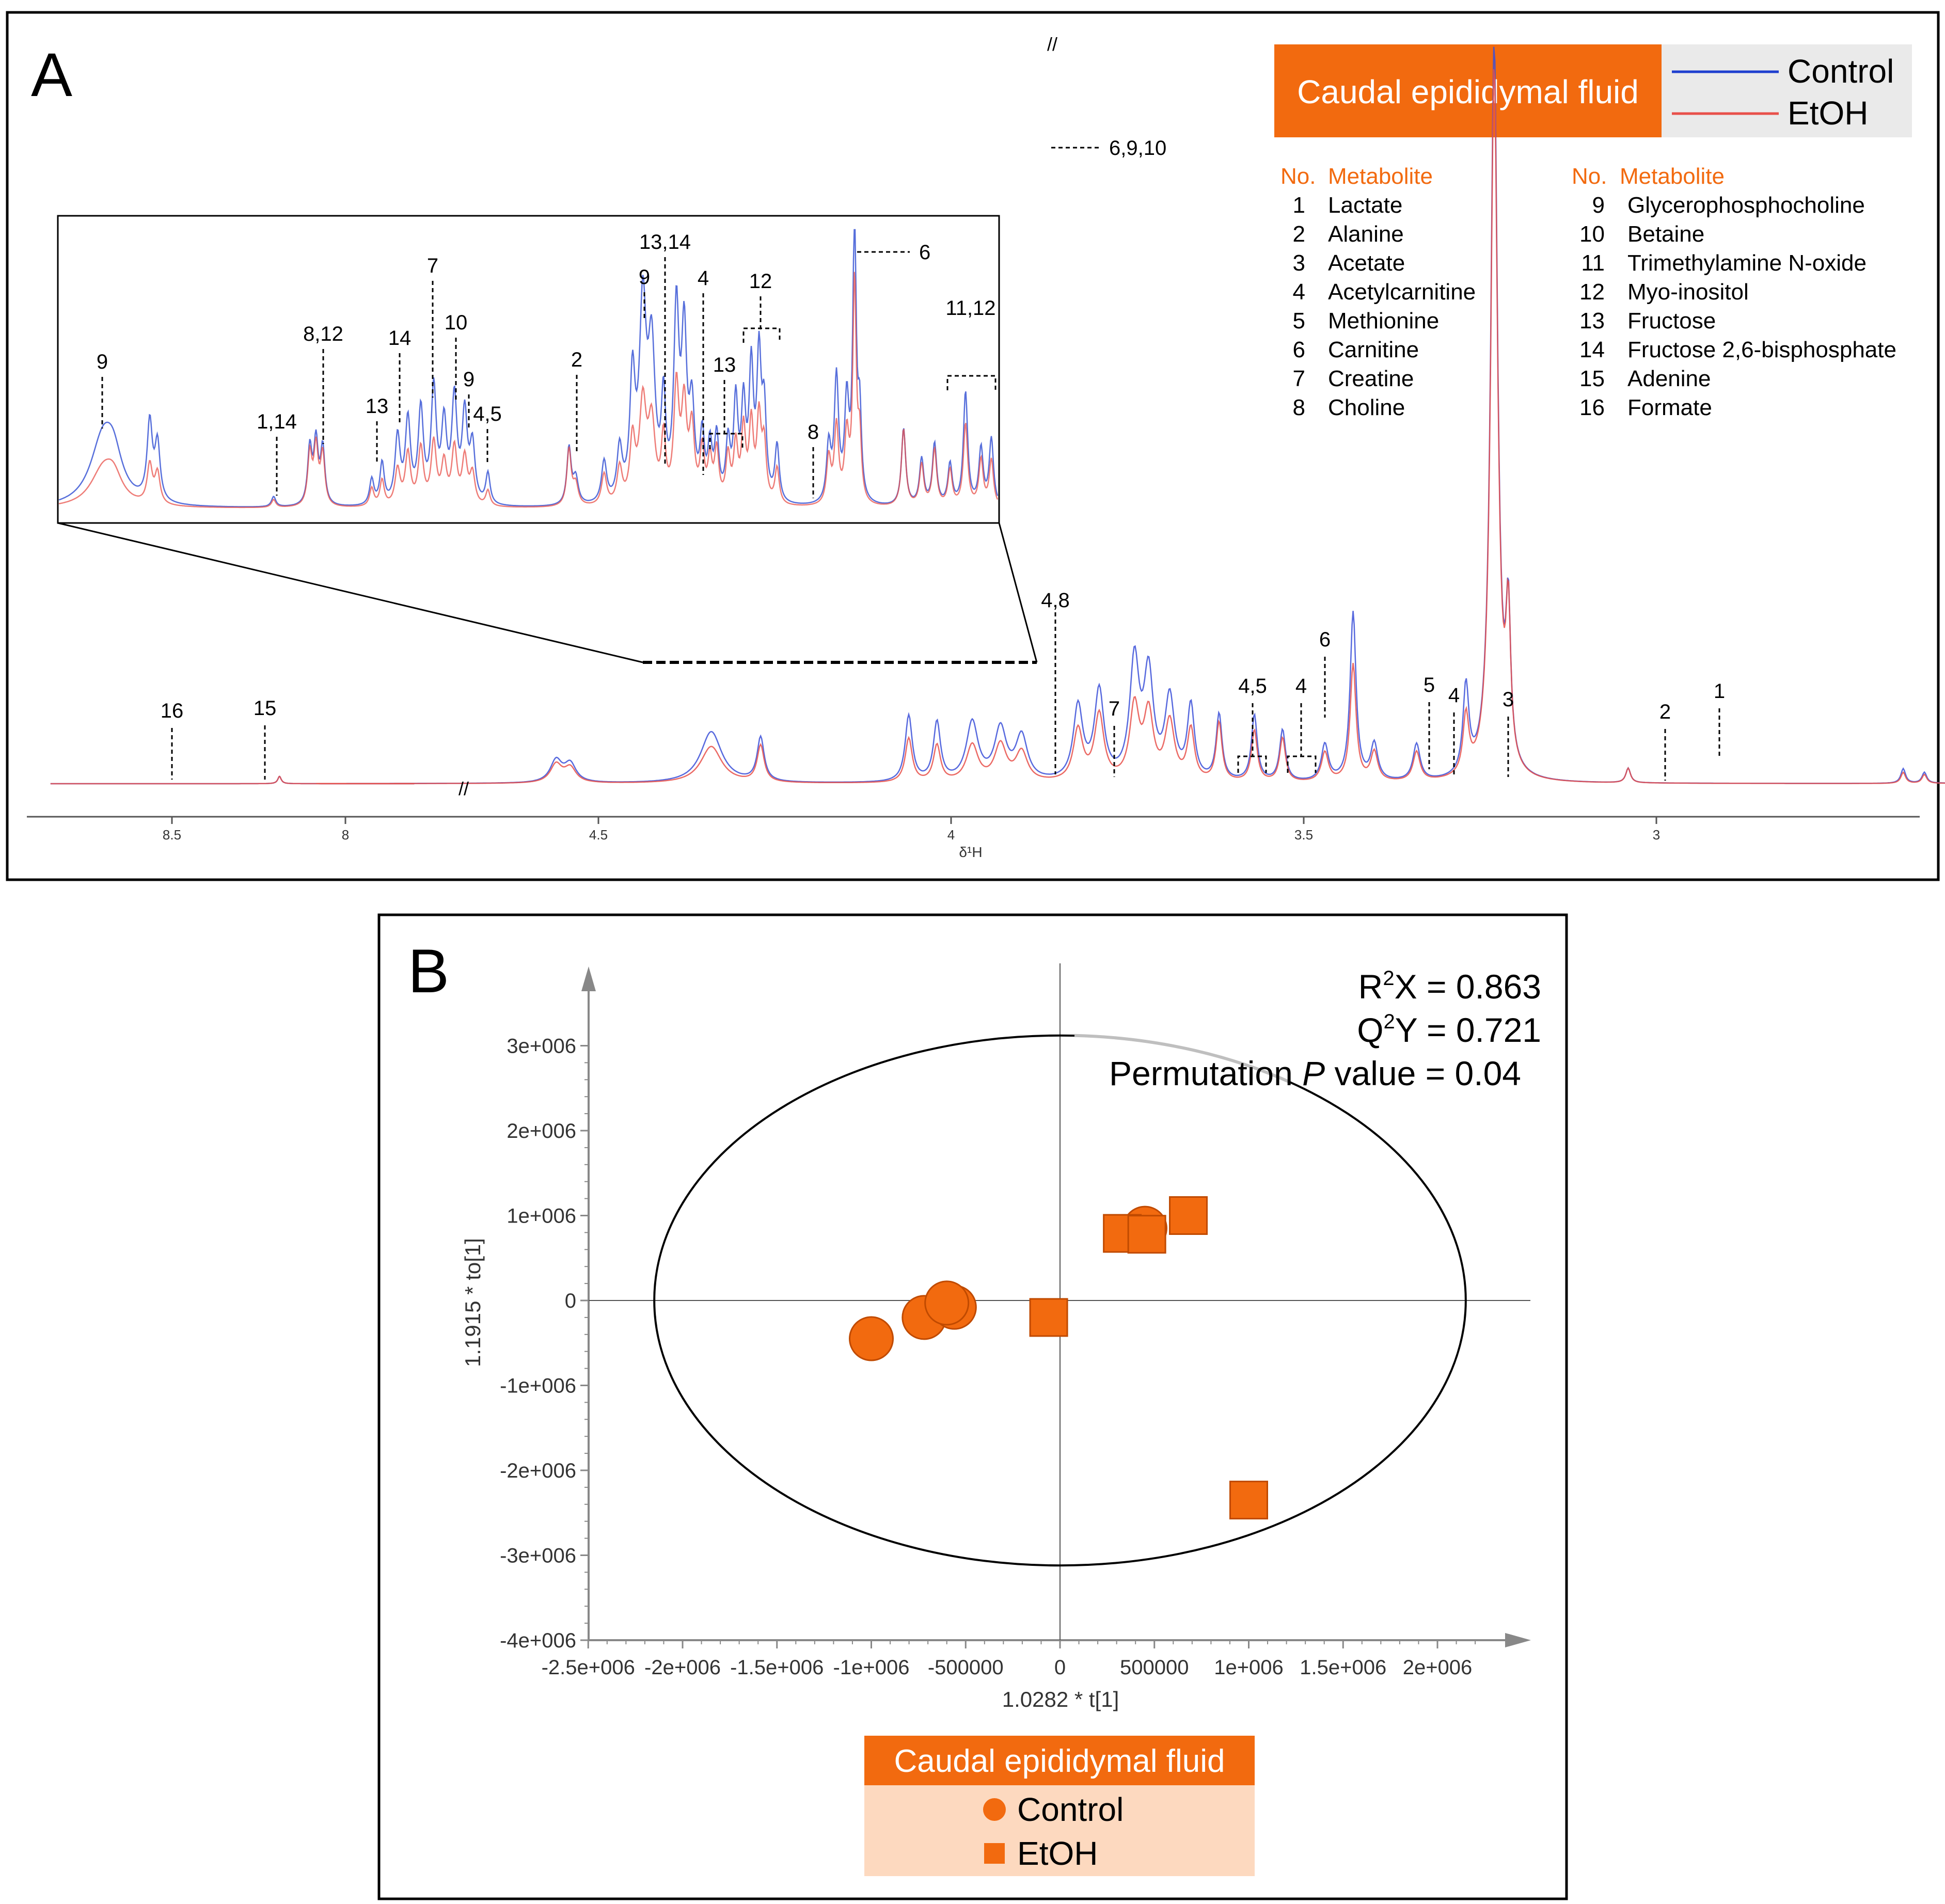 Image resolution: width=1945 pixels, height=1904 pixels. What do you see at coordinates (994, 1853) in the screenshot?
I see `legend-etoh-marker` at bounding box center [994, 1853].